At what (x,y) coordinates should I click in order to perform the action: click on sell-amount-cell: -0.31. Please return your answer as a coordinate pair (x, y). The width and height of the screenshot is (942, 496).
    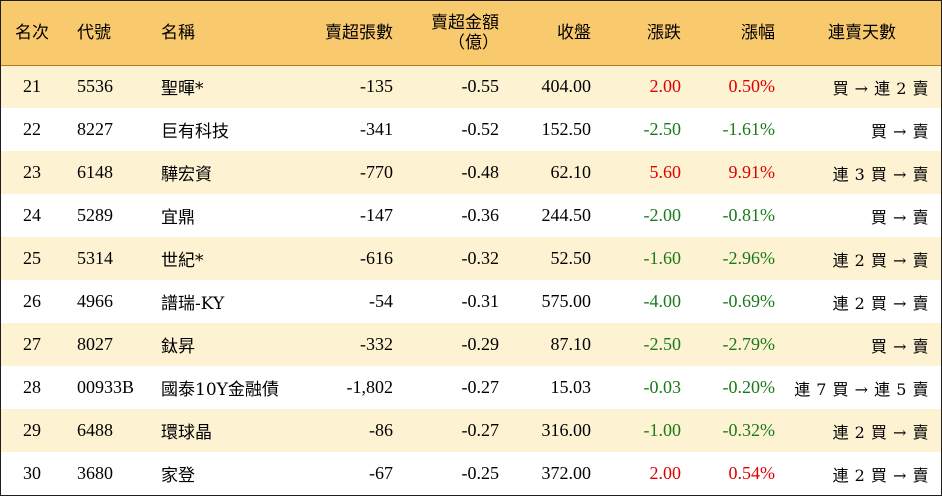
    Looking at the image, I should click on (480, 301).